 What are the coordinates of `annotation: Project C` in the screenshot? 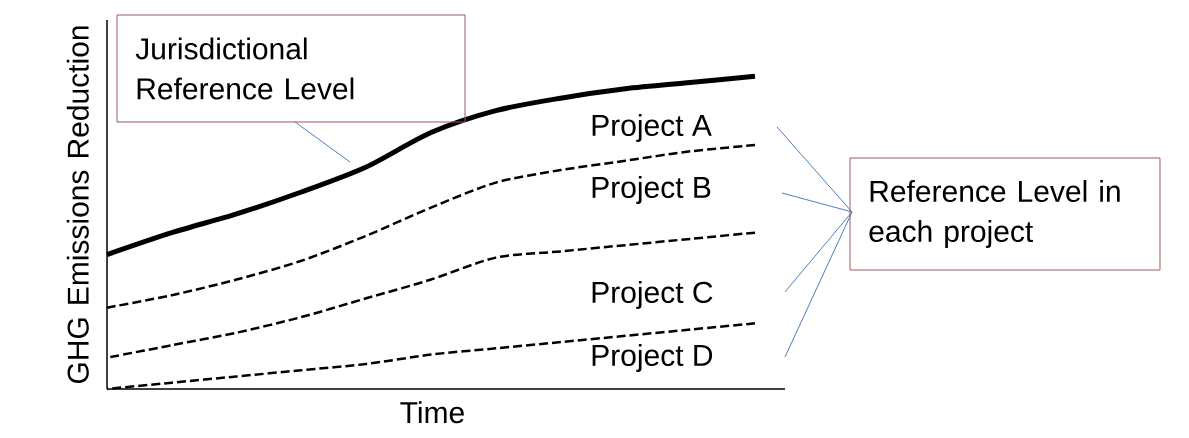 It's located at (652, 295).